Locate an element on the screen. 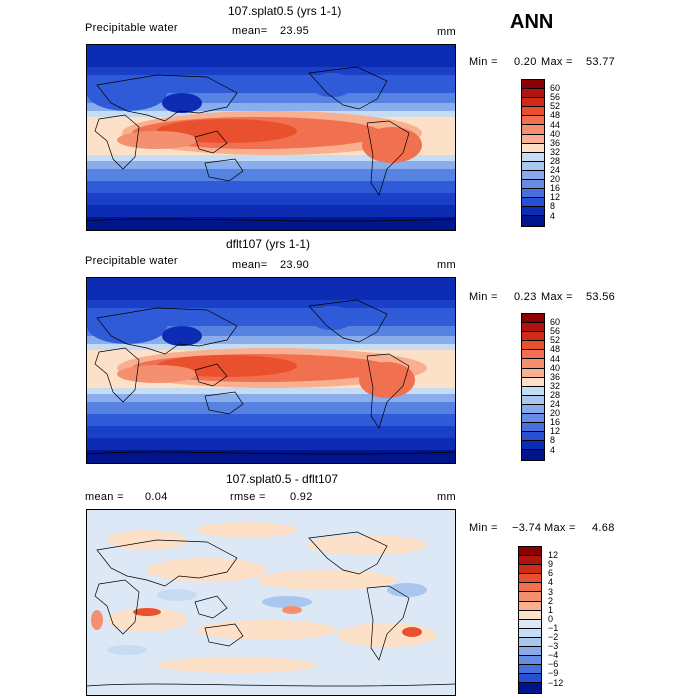 The height and width of the screenshot is (700, 700). colorbar-tick-label: 32 is located at coordinates (555, 151).